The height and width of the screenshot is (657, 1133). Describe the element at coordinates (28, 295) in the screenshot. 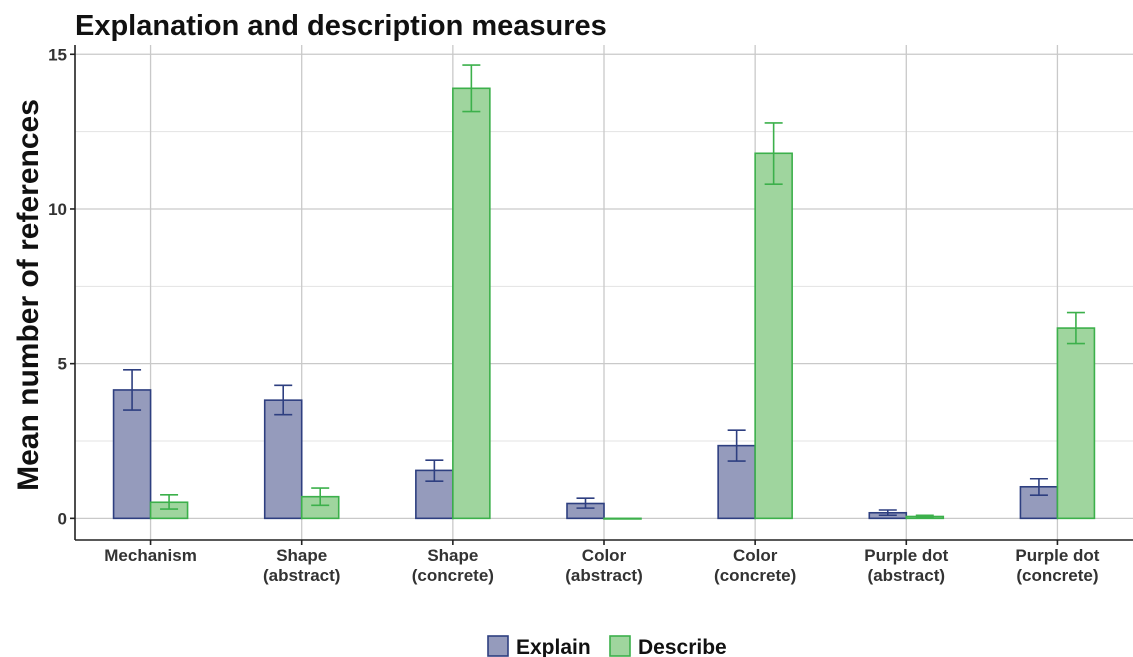

I see `y-axis-label: Mean number of references` at that location.